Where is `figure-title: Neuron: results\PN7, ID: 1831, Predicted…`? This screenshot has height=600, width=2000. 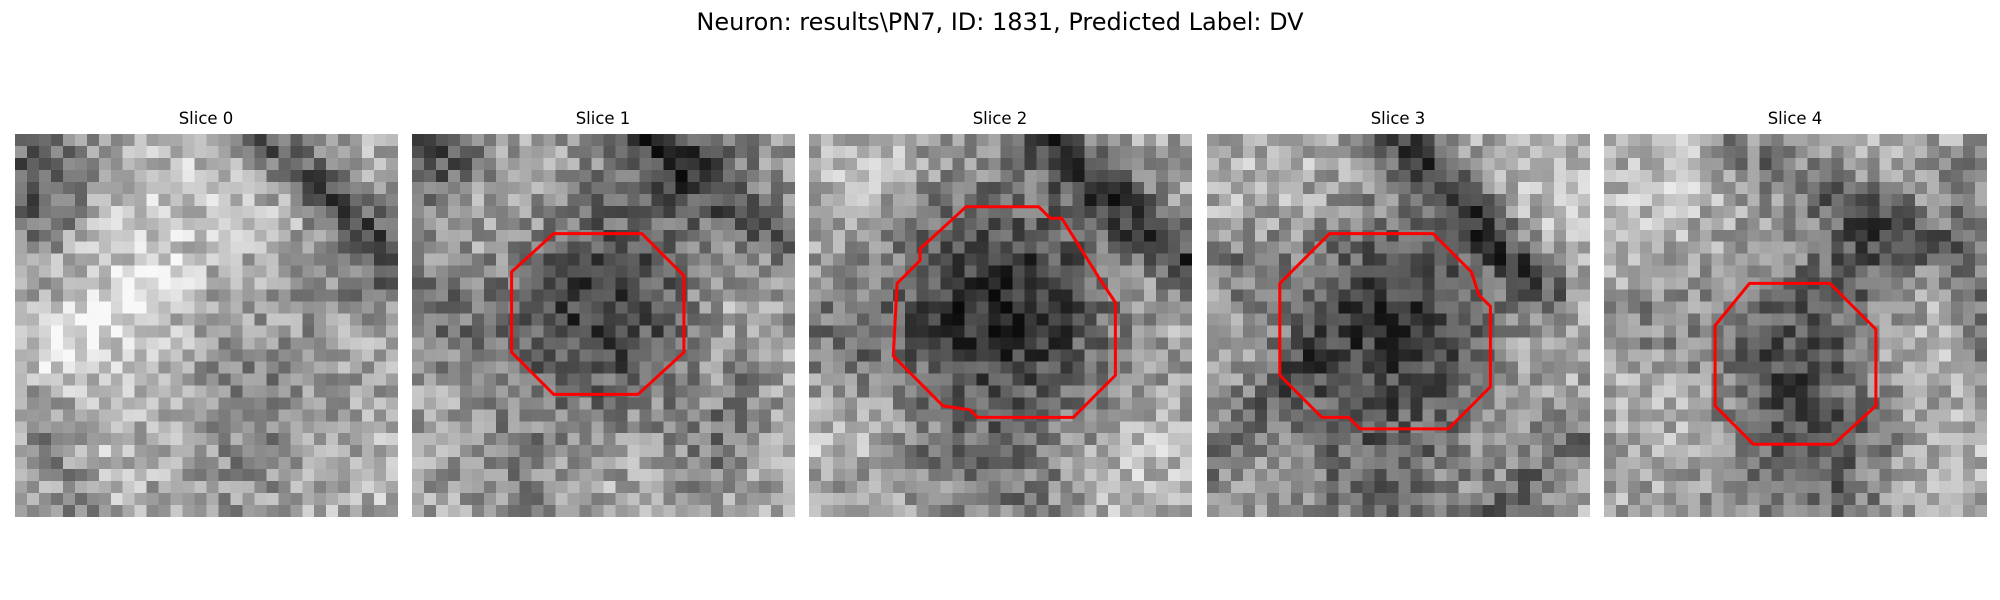 figure-title: Neuron: results\PN7, ID: 1831, Predicted… is located at coordinates (1000, 22).